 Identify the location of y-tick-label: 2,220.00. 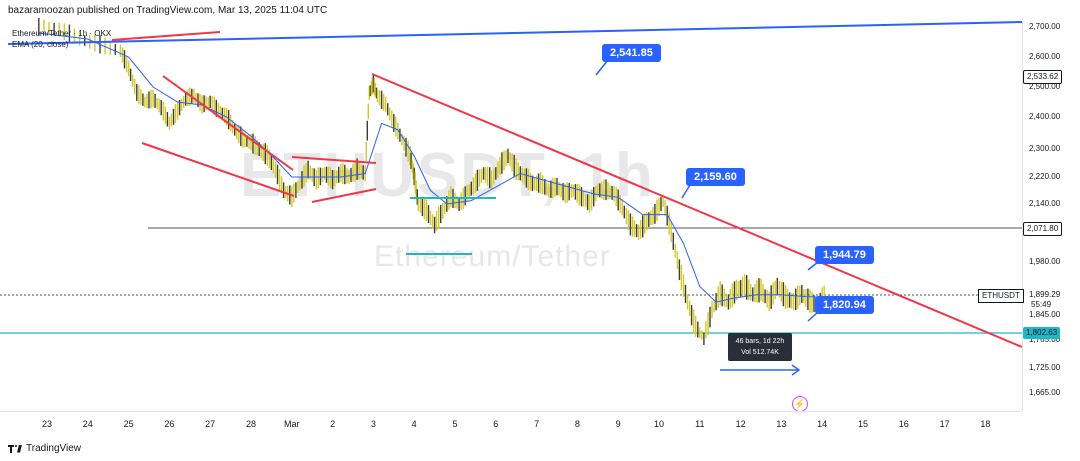
(1045, 176).